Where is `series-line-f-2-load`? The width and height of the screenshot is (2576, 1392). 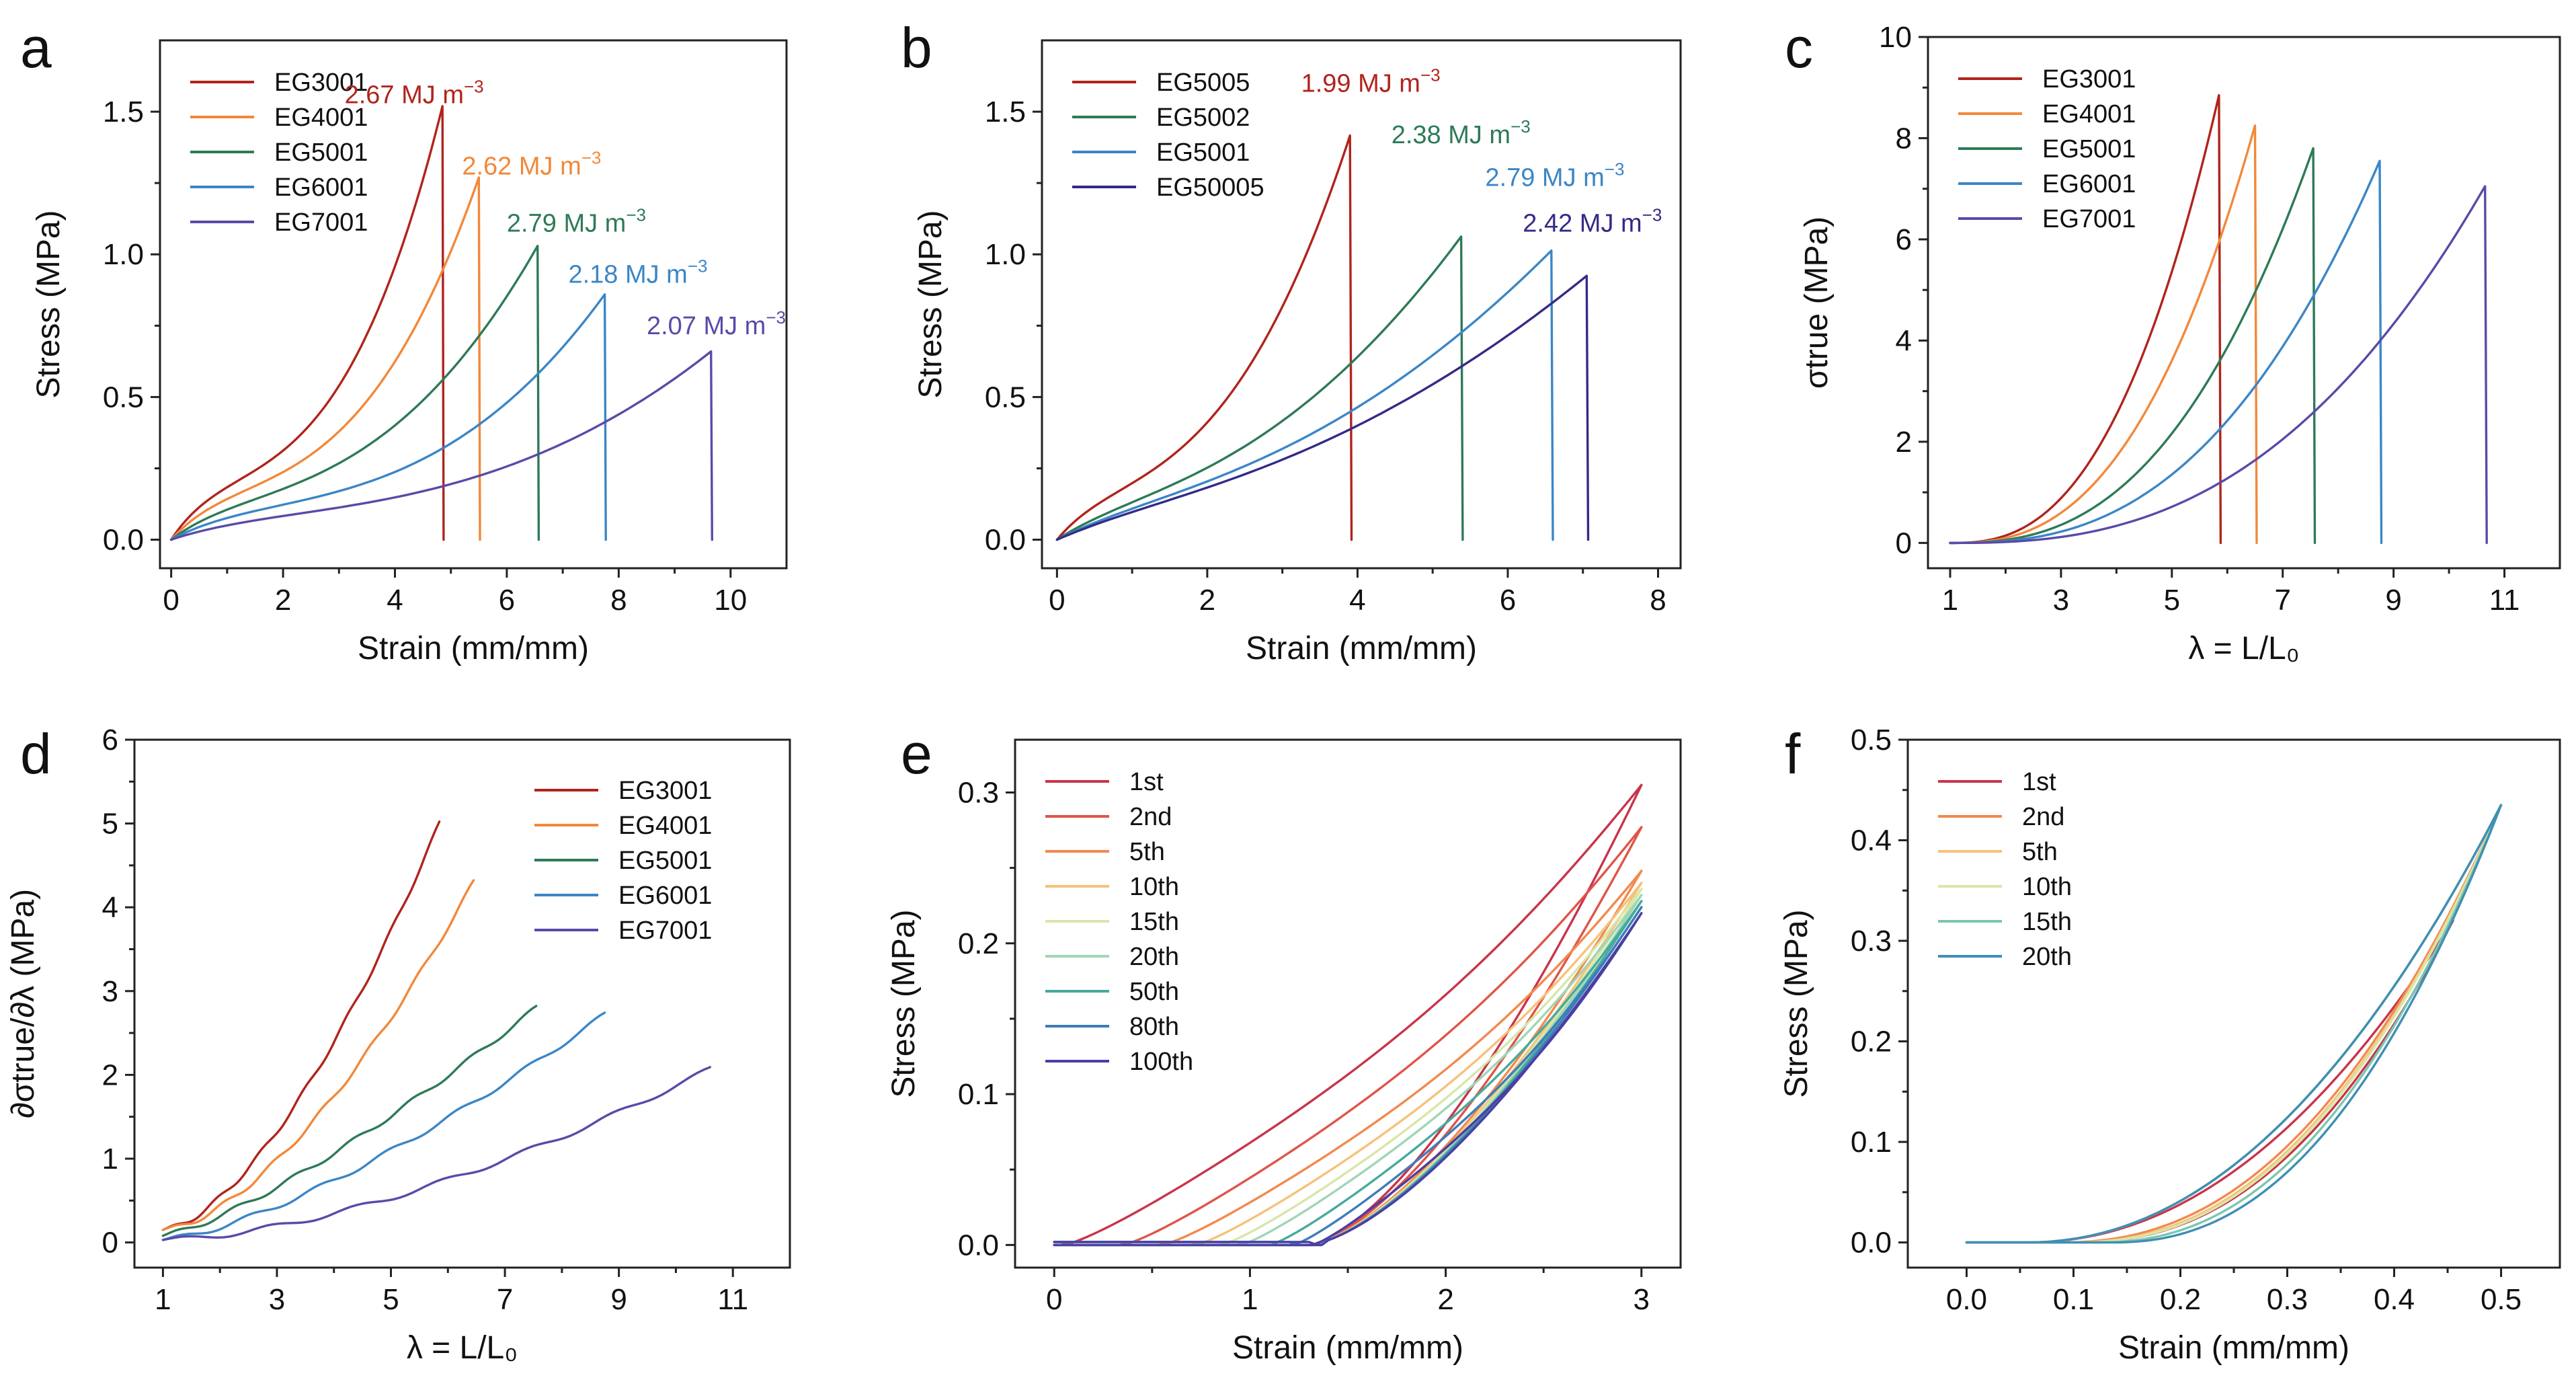
series-line-f-2-load is located at coordinates (2234, 1024).